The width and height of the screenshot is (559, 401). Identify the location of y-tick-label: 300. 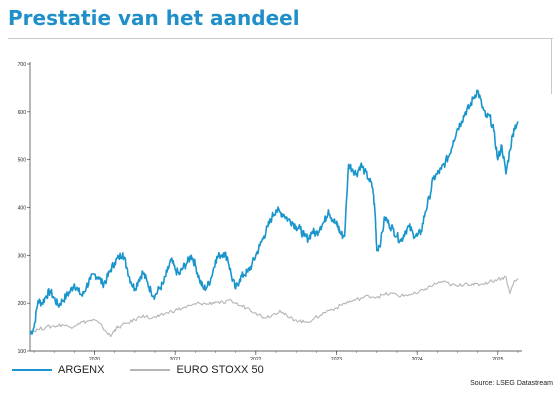
(22, 256).